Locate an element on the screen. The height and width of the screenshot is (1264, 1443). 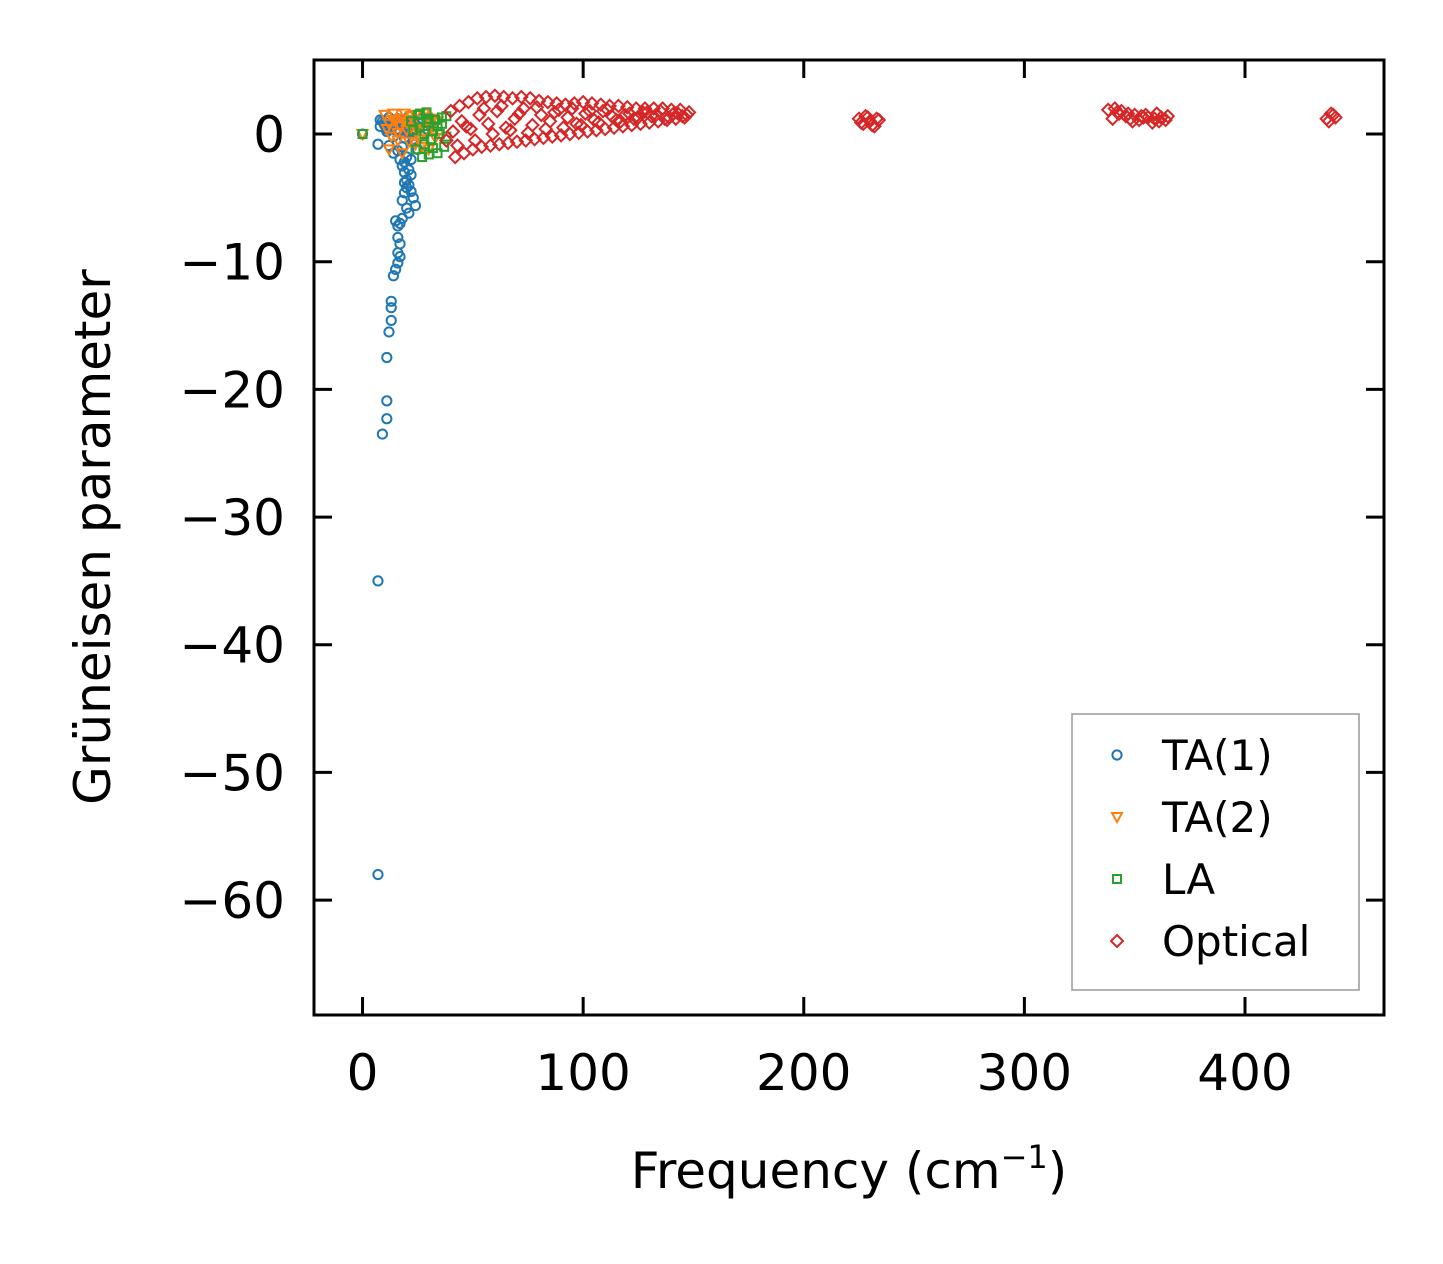
legend-label: TA(2) is located at coordinates (1217, 817).